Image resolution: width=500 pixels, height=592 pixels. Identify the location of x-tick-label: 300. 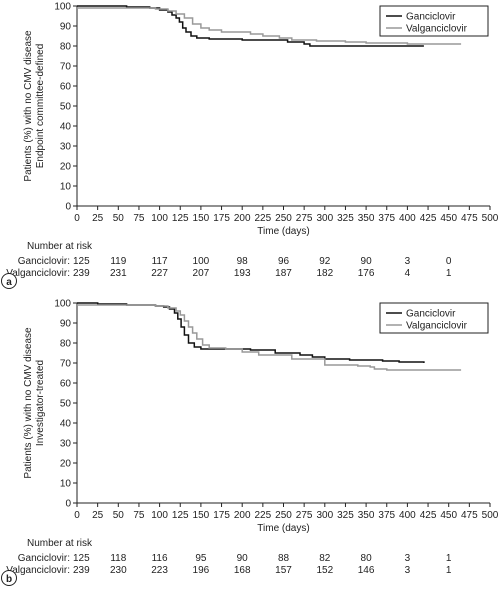
(324, 515).